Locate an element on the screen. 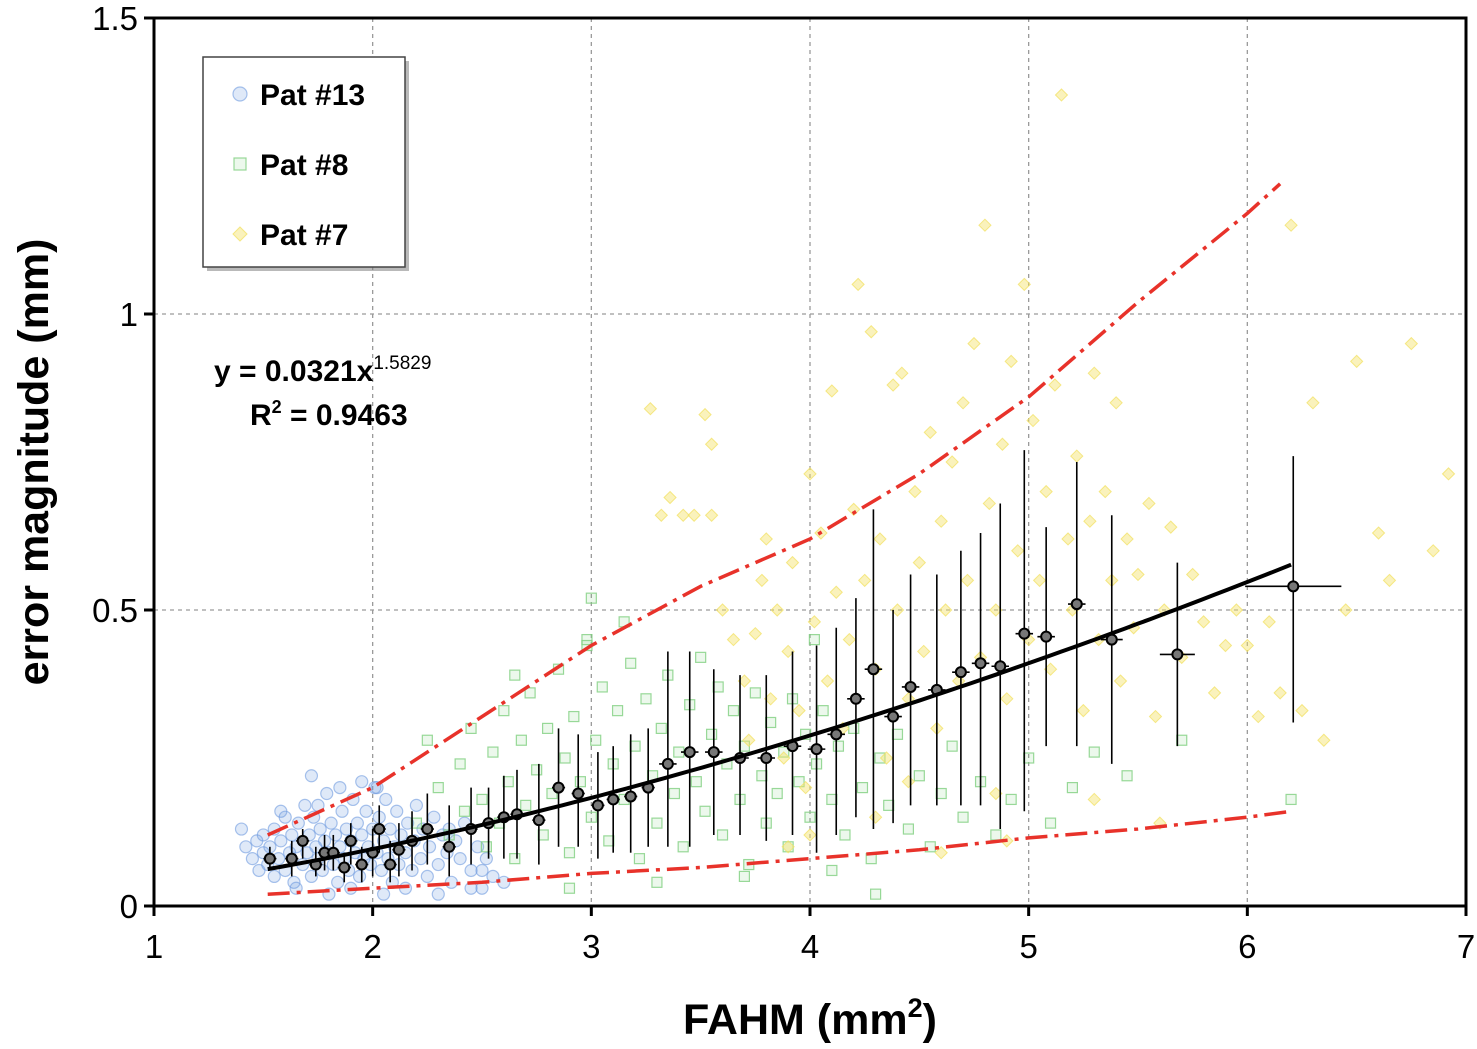  legend-label: Pat #8 is located at coordinates (304, 165).